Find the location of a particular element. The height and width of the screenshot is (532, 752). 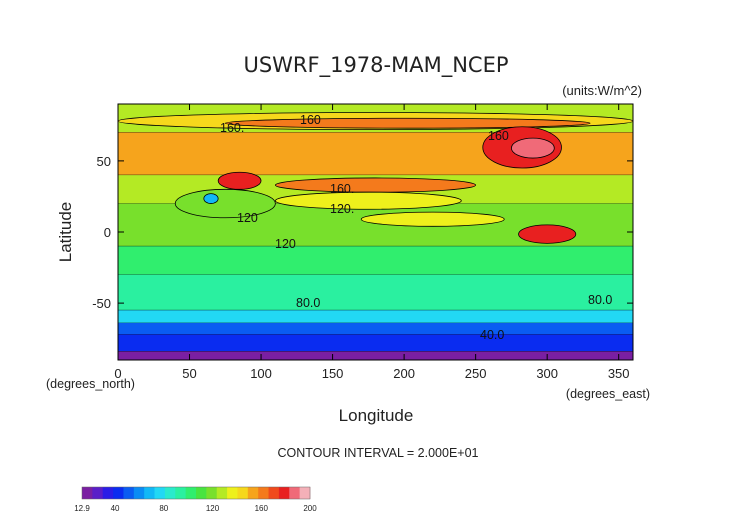

contour-label-3: 160. is located at coordinates (342, 189).